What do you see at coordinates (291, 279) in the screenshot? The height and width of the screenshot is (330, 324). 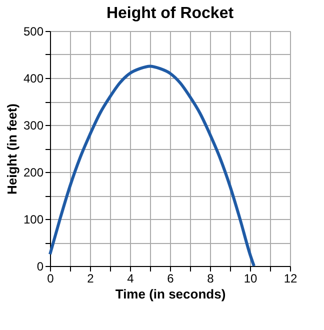 I see `x-tick-label: 12` at bounding box center [291, 279].